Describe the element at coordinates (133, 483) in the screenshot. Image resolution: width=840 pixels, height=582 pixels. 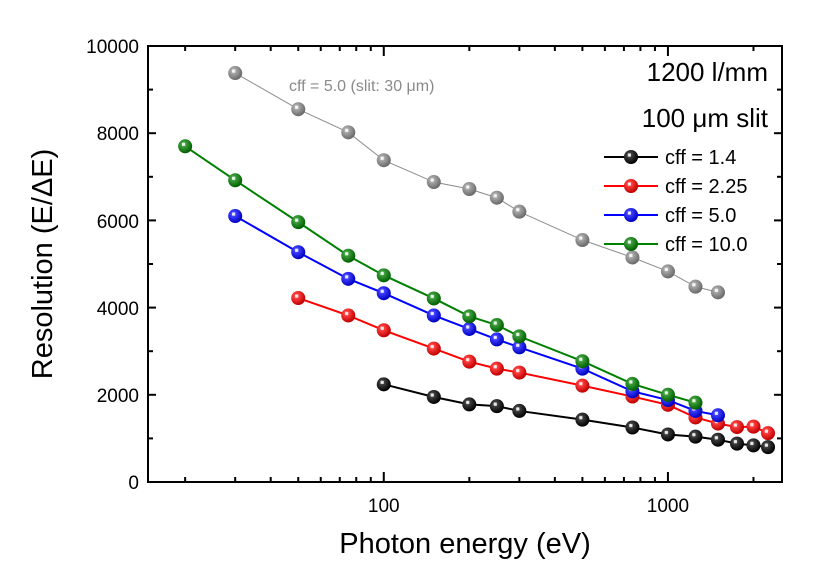
I see `y-tick-label: 0` at that location.